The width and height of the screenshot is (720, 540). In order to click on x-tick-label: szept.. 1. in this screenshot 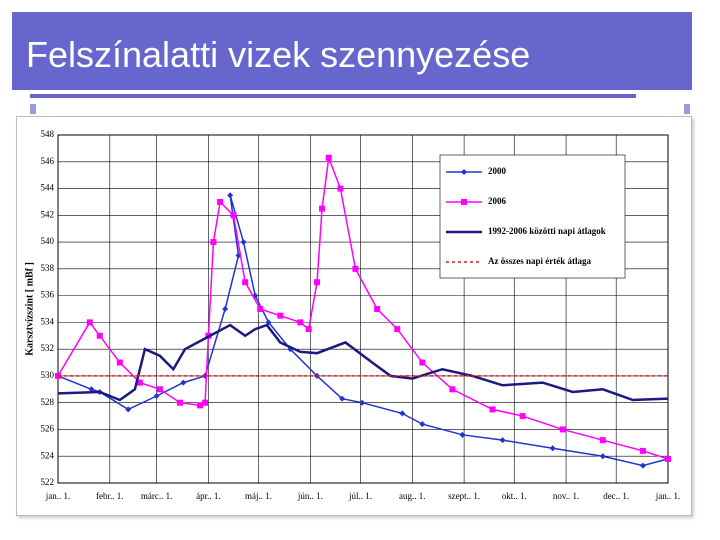, I will do `click(464, 496)`.